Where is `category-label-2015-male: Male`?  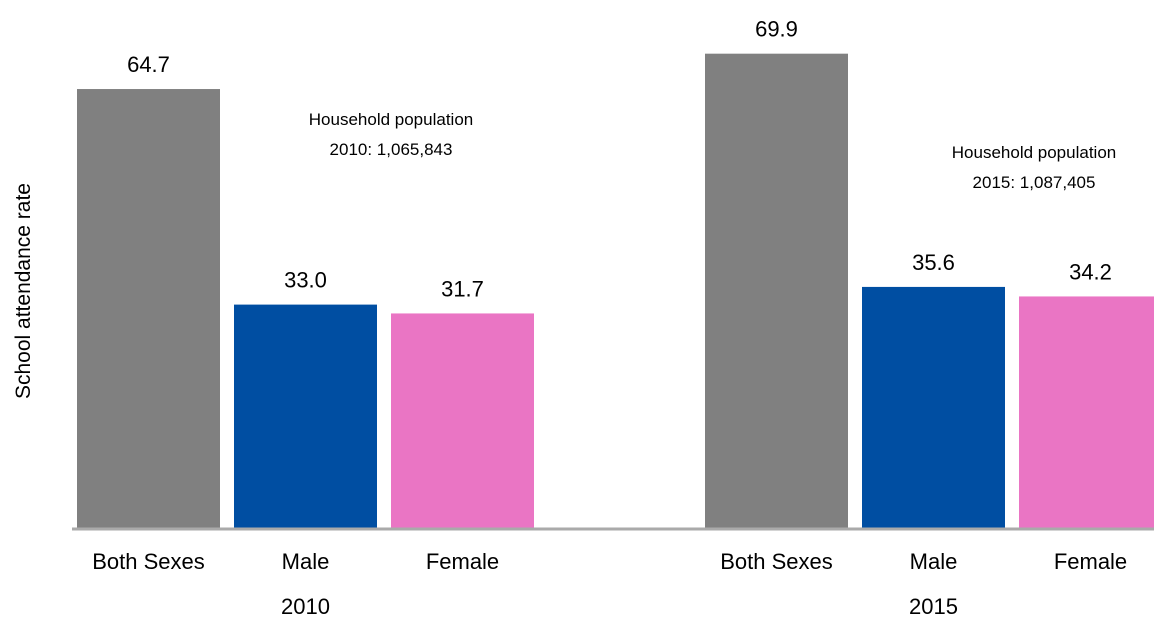
category-label-2015-male: Male is located at coordinates (934, 561).